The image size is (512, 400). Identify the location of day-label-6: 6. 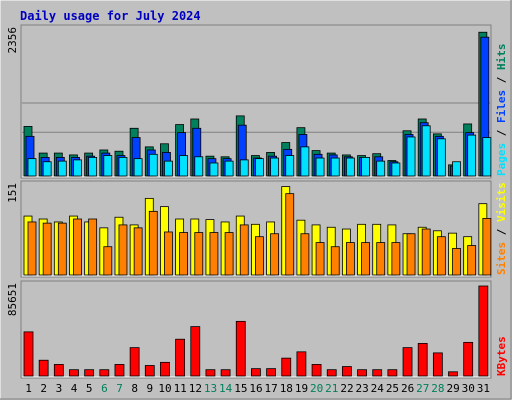
(104, 388).